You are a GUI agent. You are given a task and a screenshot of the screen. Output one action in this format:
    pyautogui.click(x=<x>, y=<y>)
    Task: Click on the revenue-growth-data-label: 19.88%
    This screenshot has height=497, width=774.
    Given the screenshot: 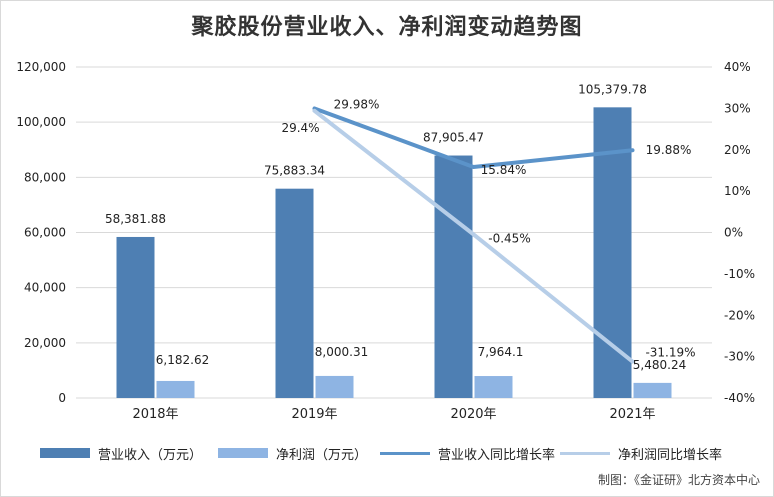 What is the action you would take?
    pyautogui.click(x=669, y=150)
    